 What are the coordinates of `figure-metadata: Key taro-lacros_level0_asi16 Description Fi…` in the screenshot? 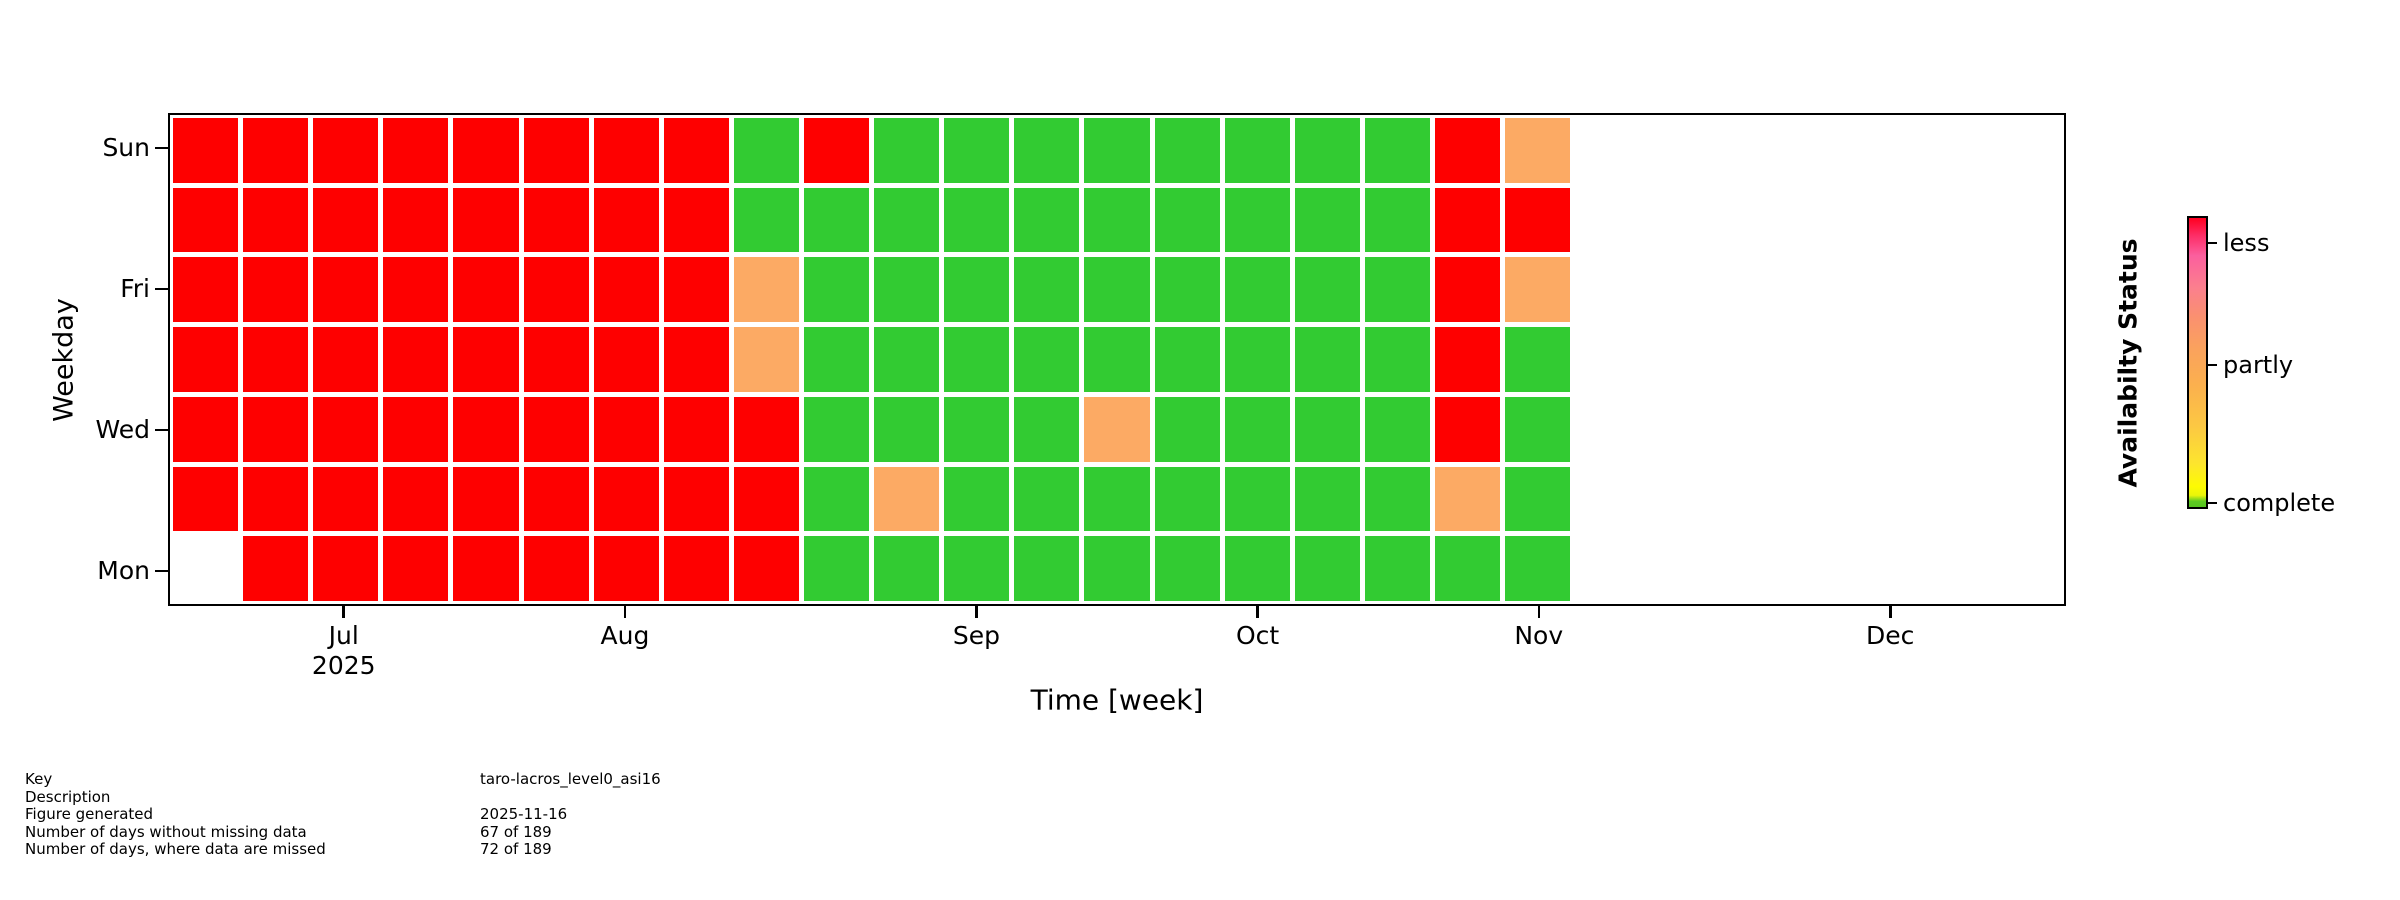 It's located at (600, 814).